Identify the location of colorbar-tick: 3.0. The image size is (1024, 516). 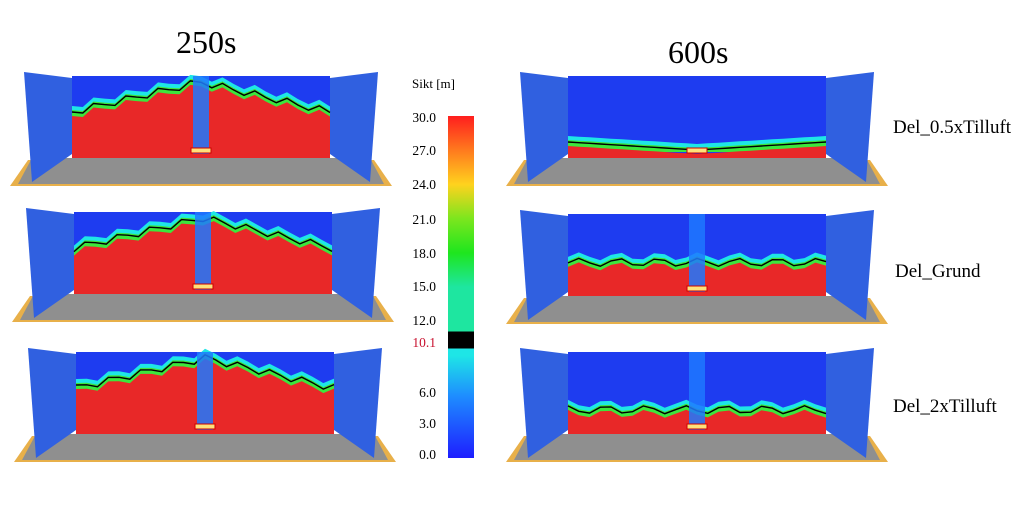
(427, 423).